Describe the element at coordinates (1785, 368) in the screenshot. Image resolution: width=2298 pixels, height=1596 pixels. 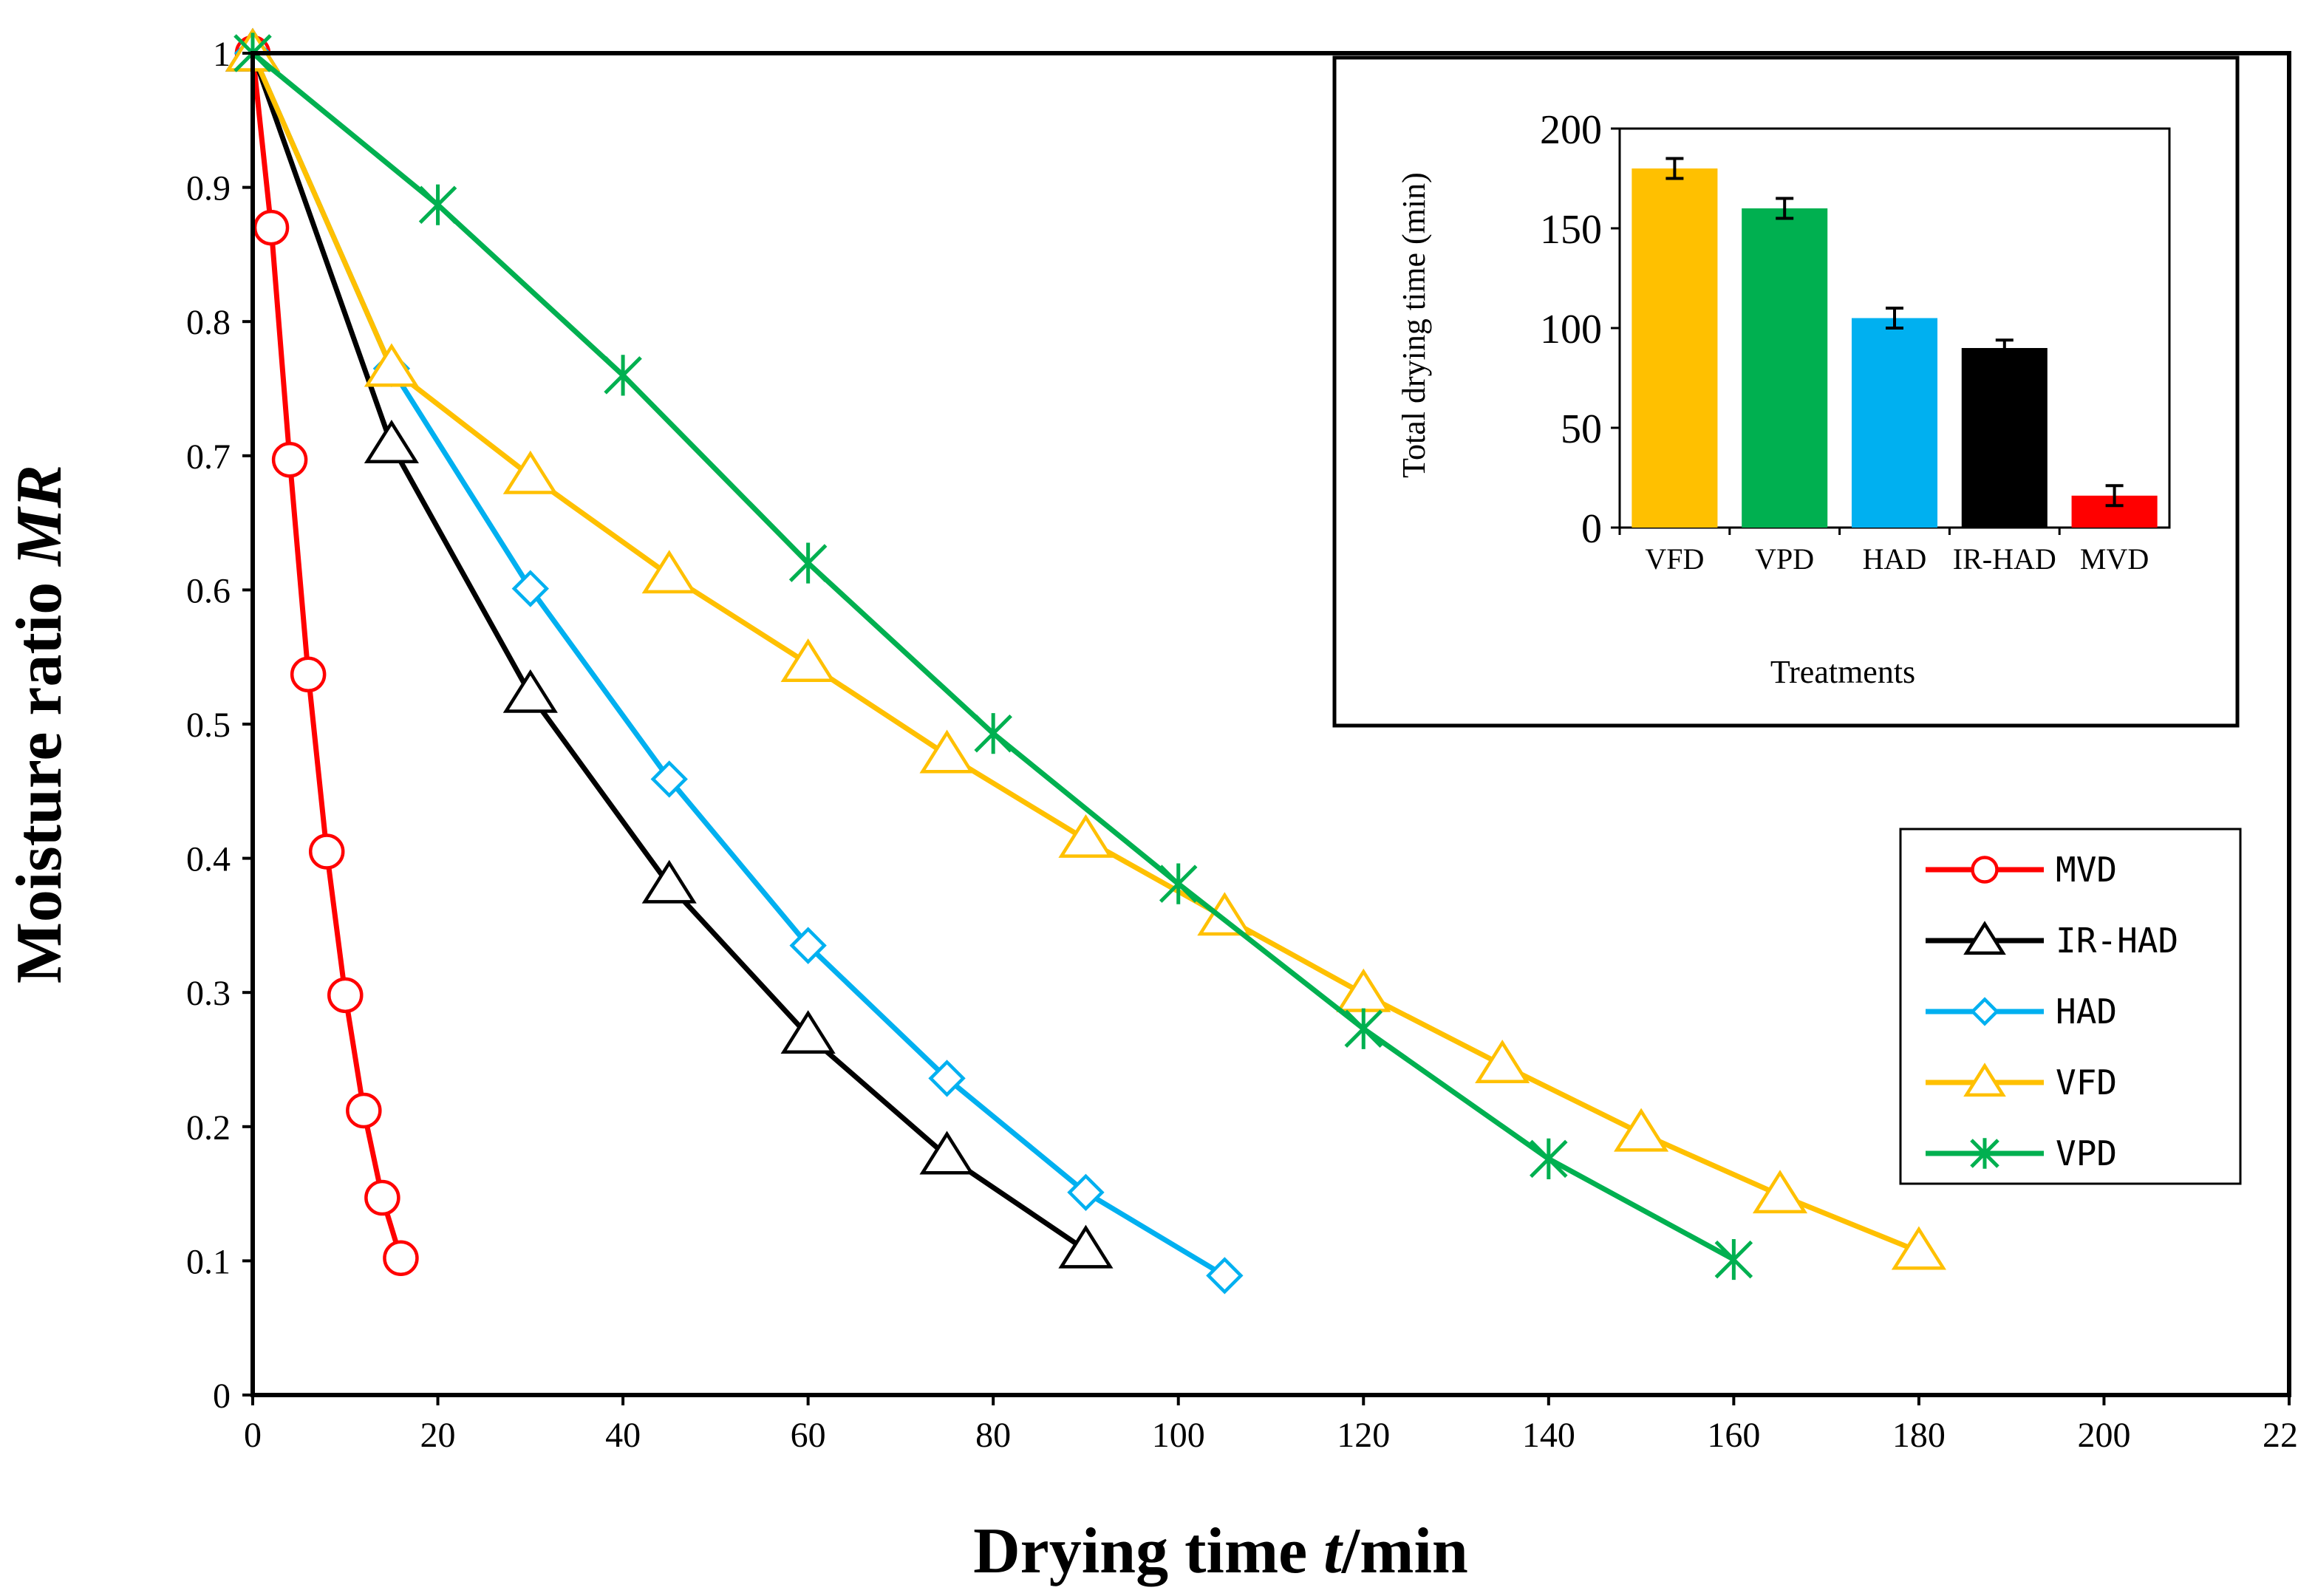
I see `inset-bar-vpd` at that location.